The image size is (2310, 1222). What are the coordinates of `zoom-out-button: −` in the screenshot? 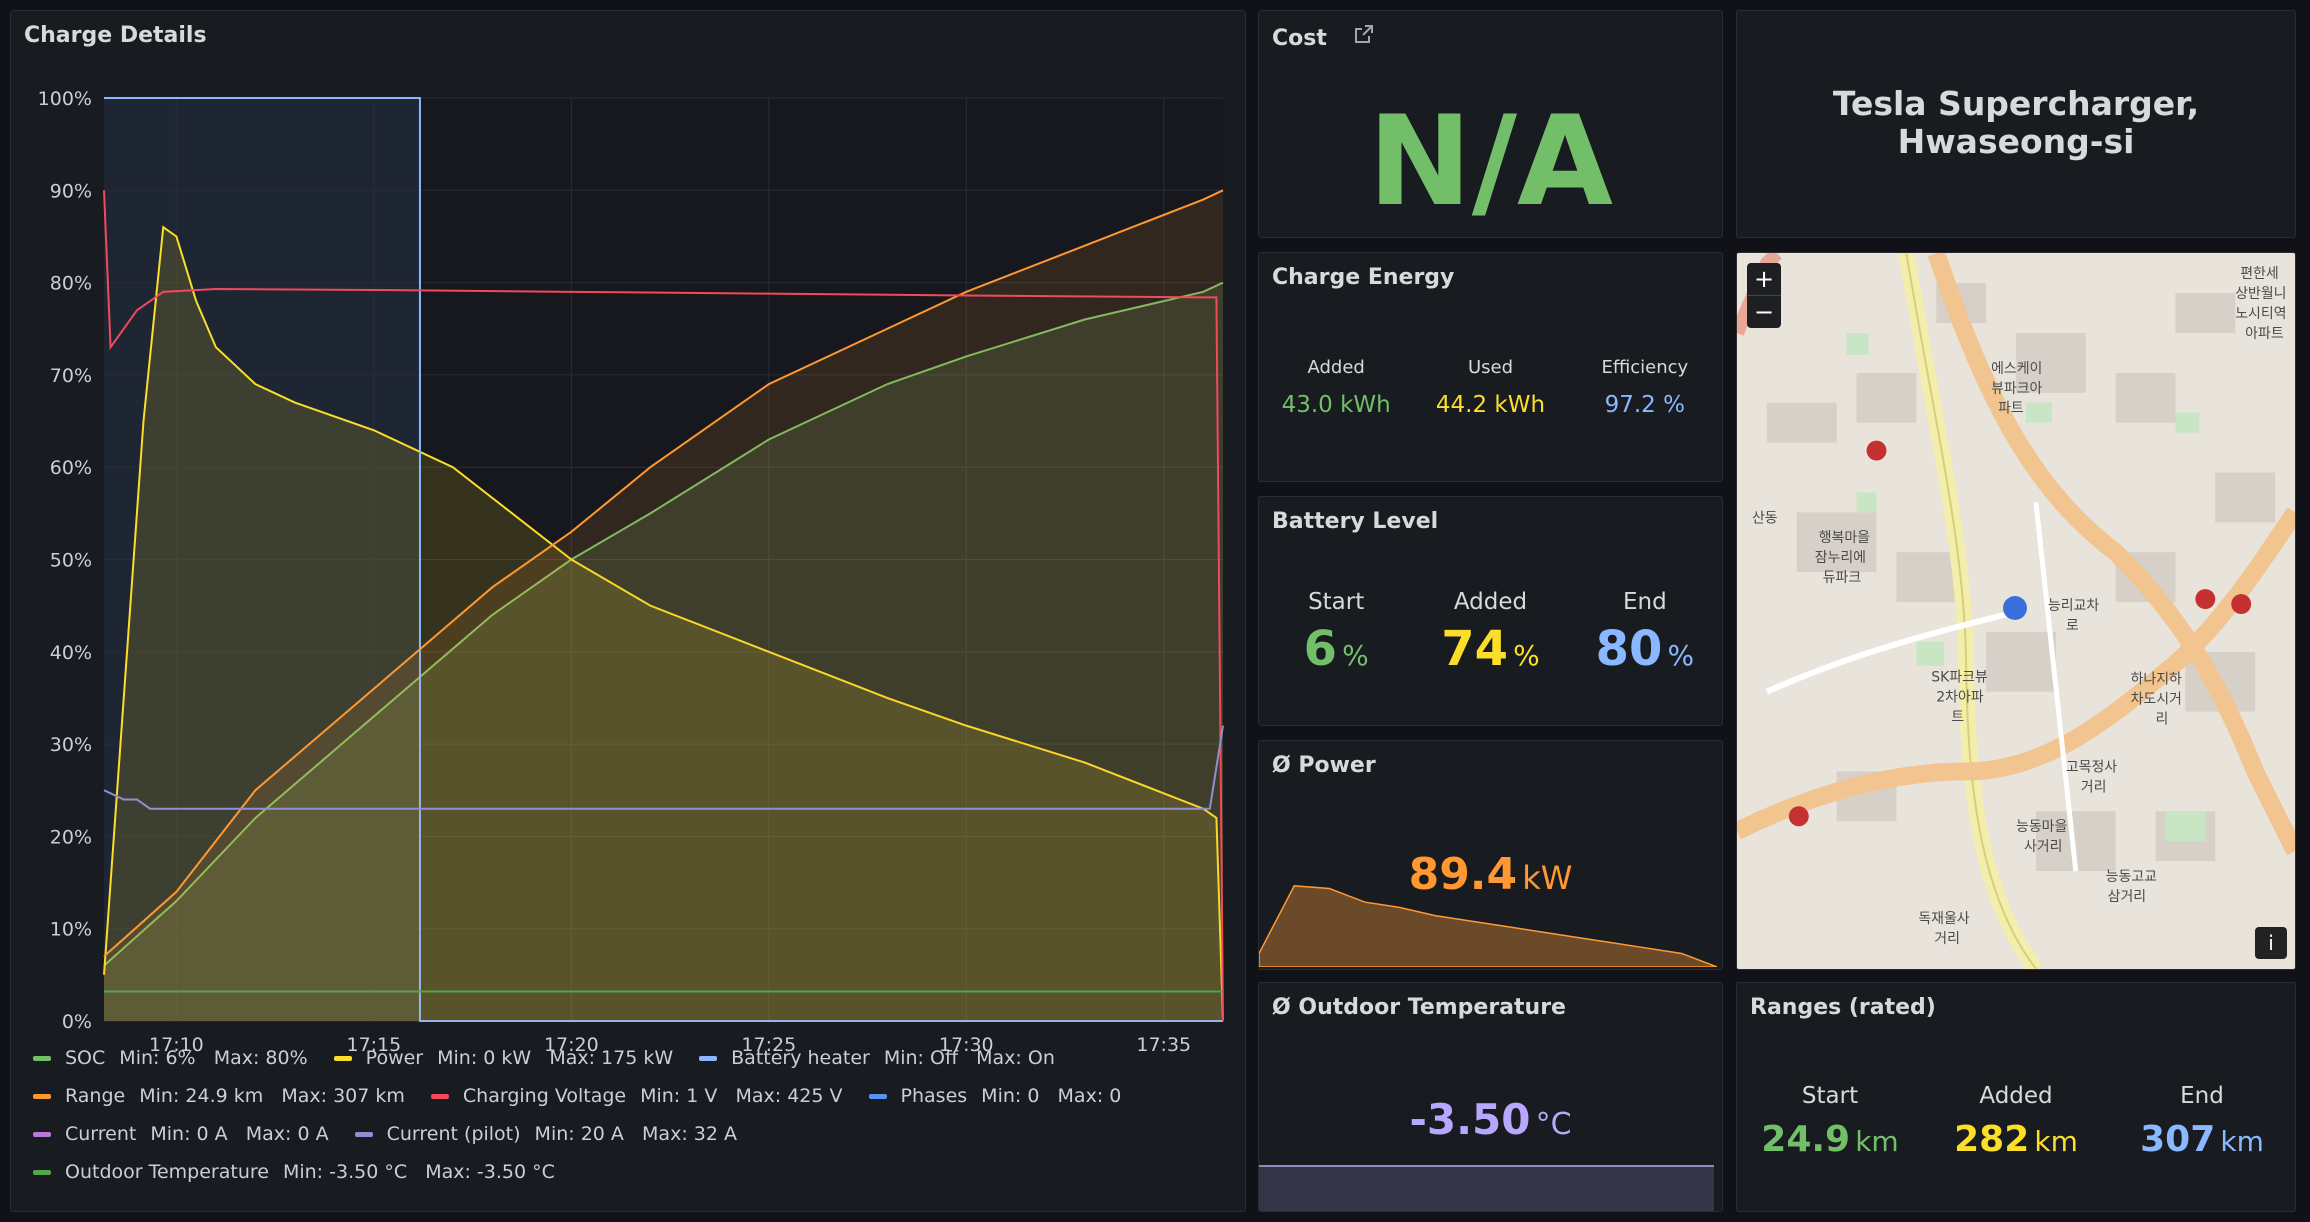 It's located at (1764, 311).